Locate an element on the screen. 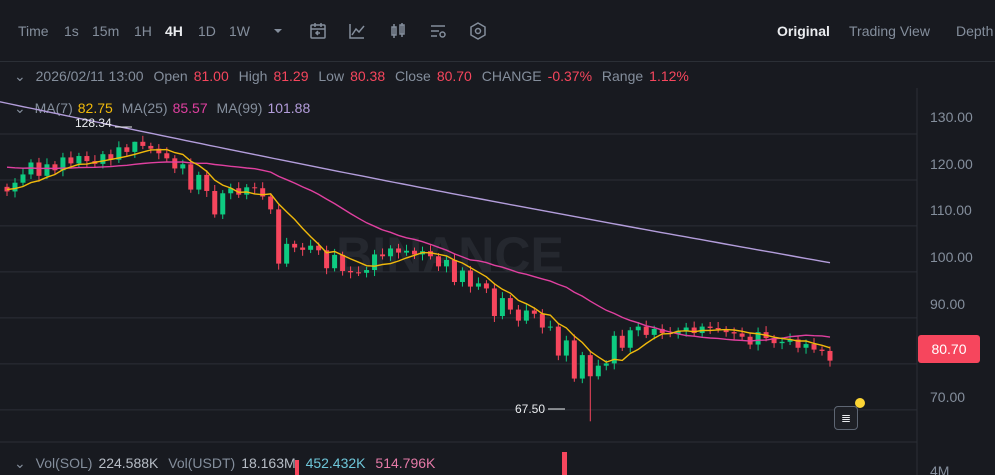 This screenshot has height=475, width=995. close-label: Close is located at coordinates (413, 76).